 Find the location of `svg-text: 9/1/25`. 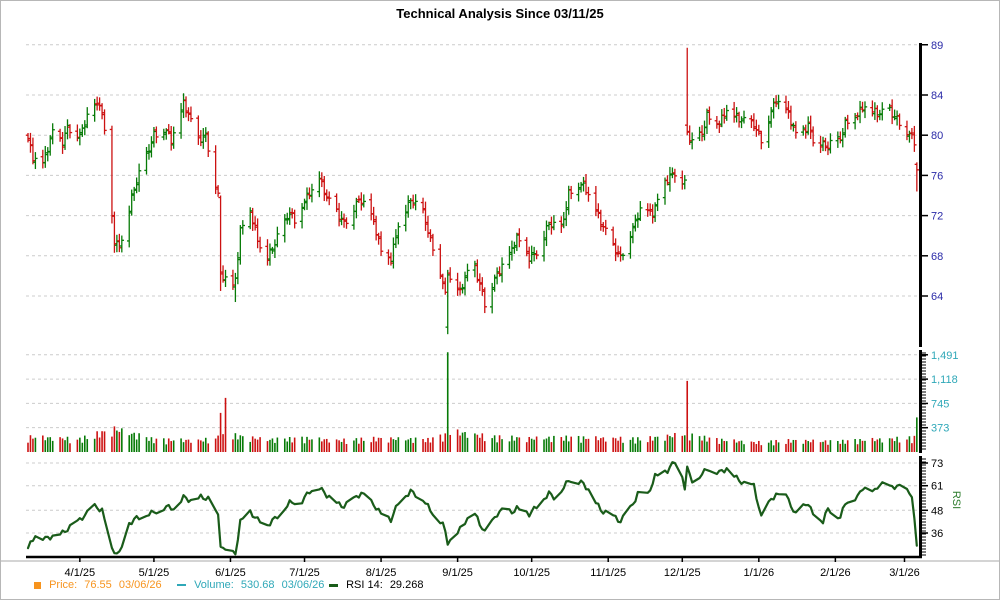

svg-text: 9/1/25 is located at coordinates (457, 573).